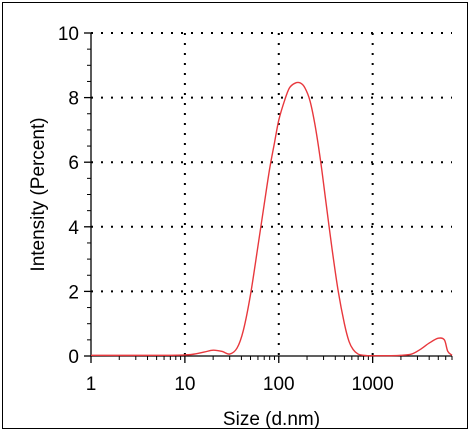 Image resolution: width=472 pixels, height=433 pixels. Describe the element at coordinates (73, 228) in the screenshot. I see `y-tick-label-4: 4` at that location.